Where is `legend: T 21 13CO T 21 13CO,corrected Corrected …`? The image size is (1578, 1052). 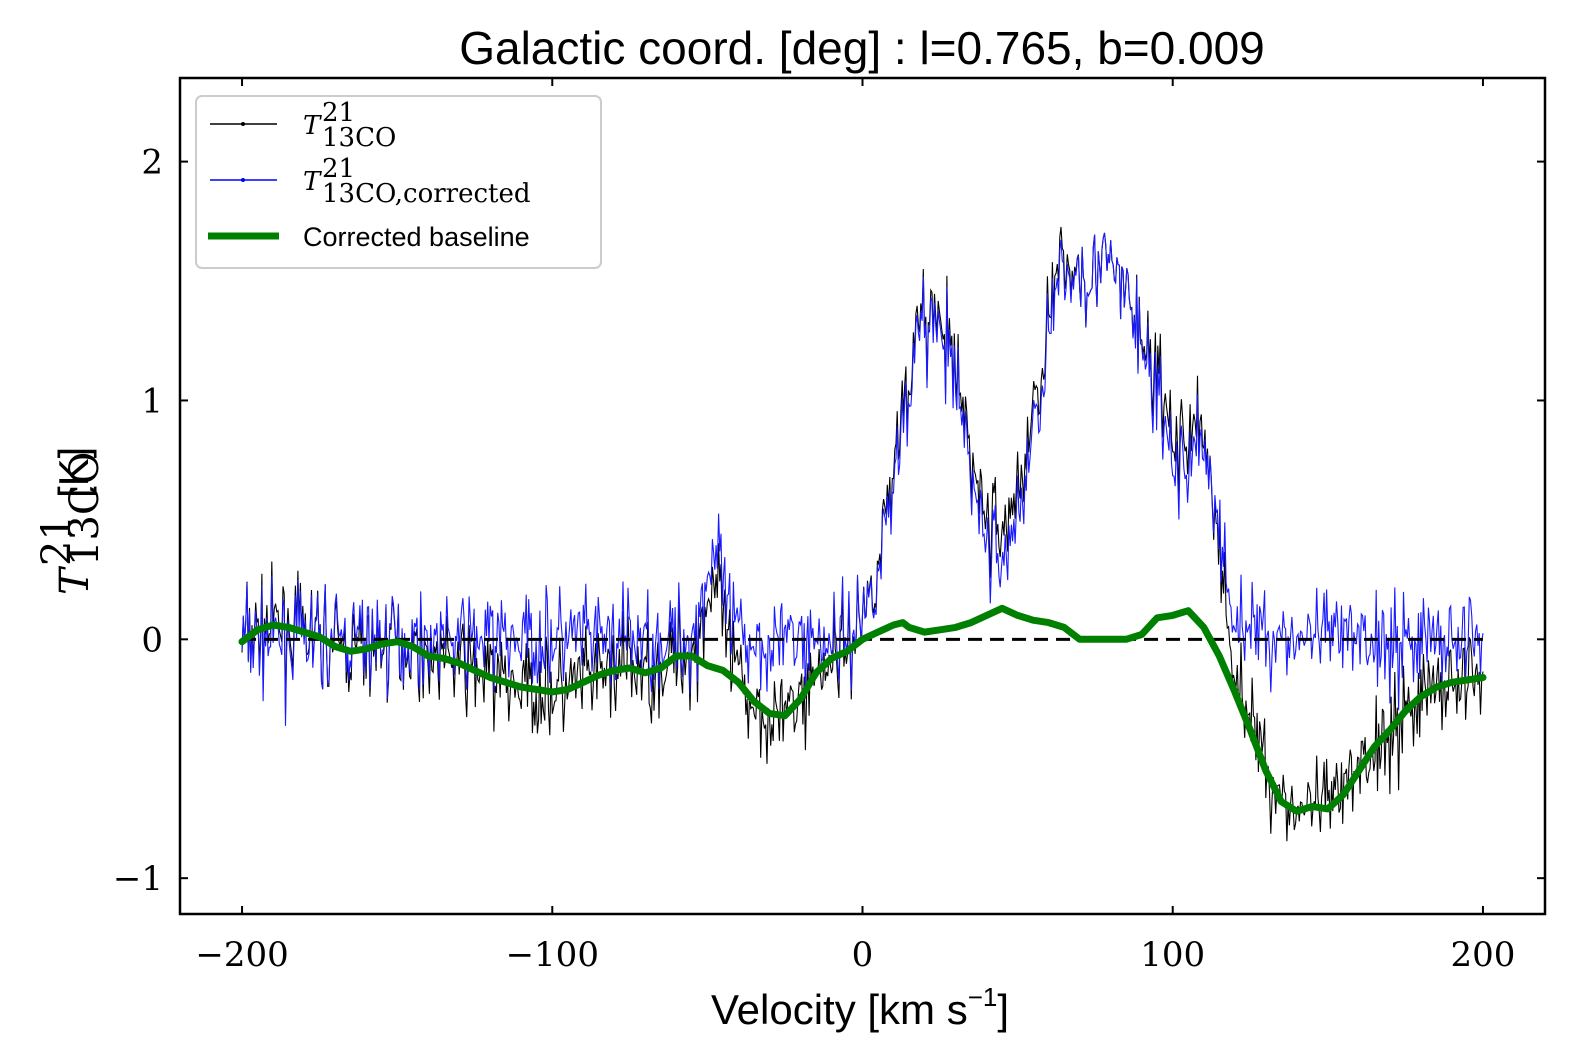
legend: T 21 13CO T 21 13CO,corrected Corrected … is located at coordinates (398, 182).